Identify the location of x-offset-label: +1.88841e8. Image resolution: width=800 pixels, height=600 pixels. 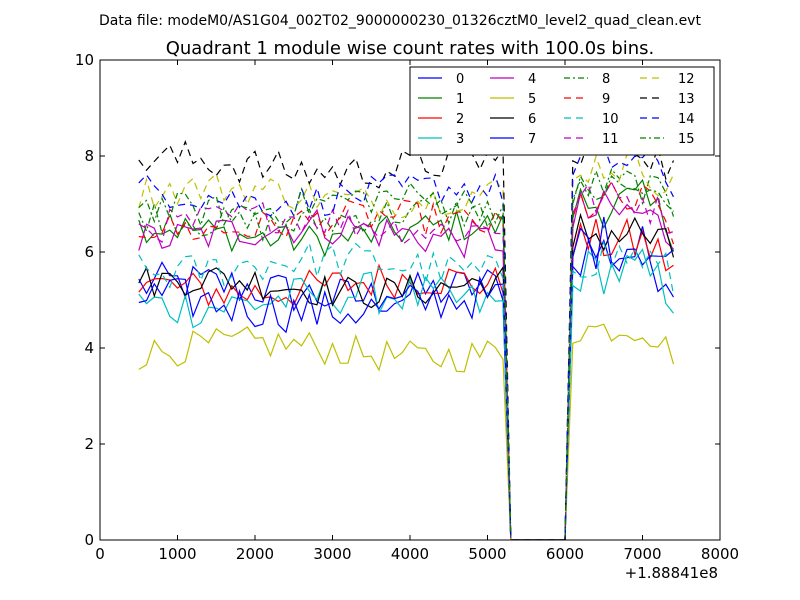
(671, 573).